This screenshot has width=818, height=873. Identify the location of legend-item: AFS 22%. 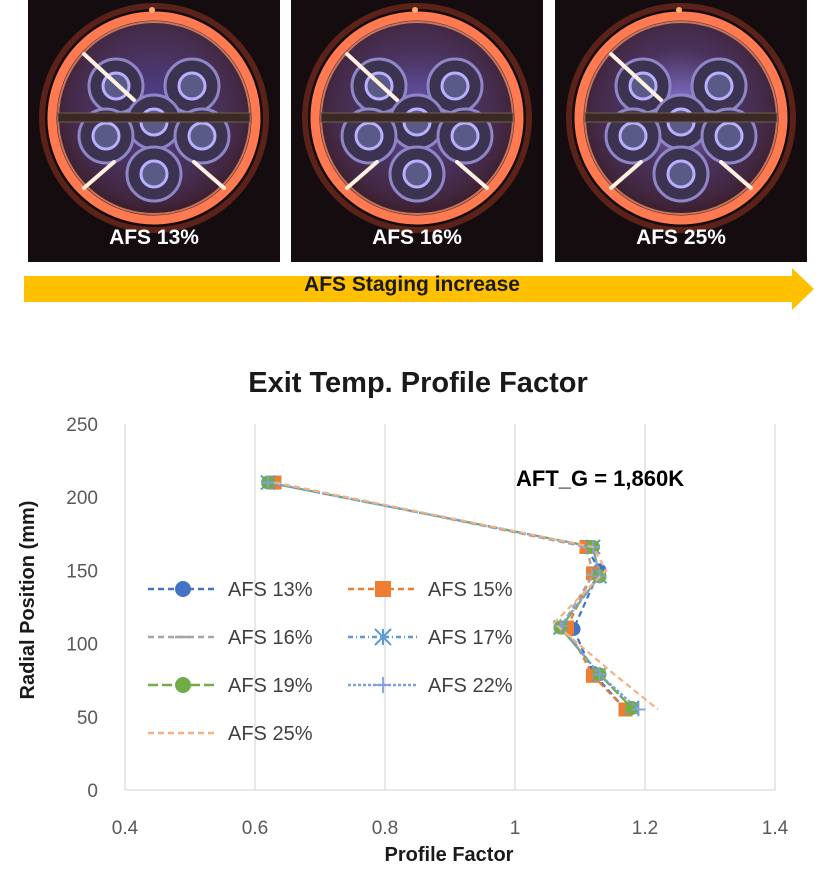
(430, 686).